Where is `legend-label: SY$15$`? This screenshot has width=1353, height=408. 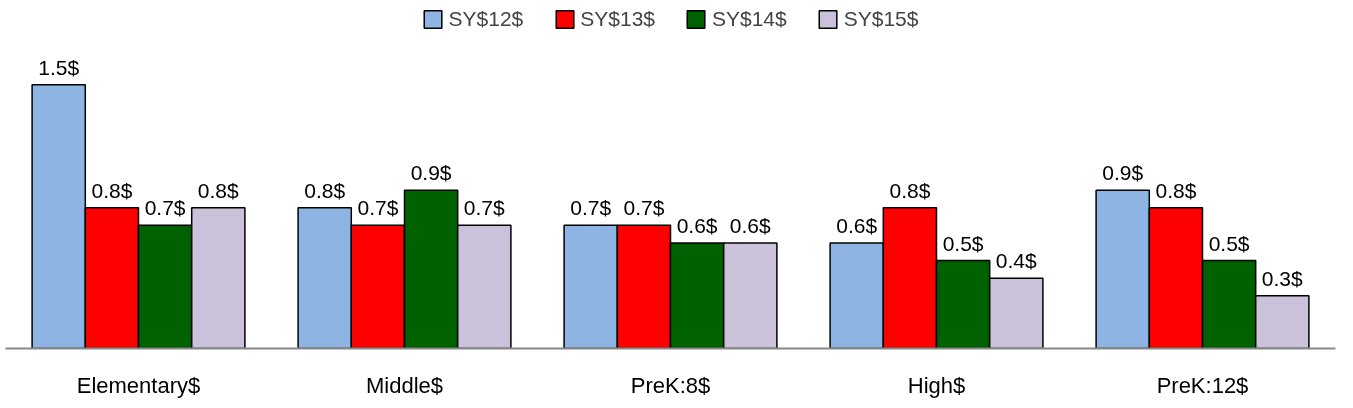
legend-label: SY$15$ is located at coordinates (881, 19).